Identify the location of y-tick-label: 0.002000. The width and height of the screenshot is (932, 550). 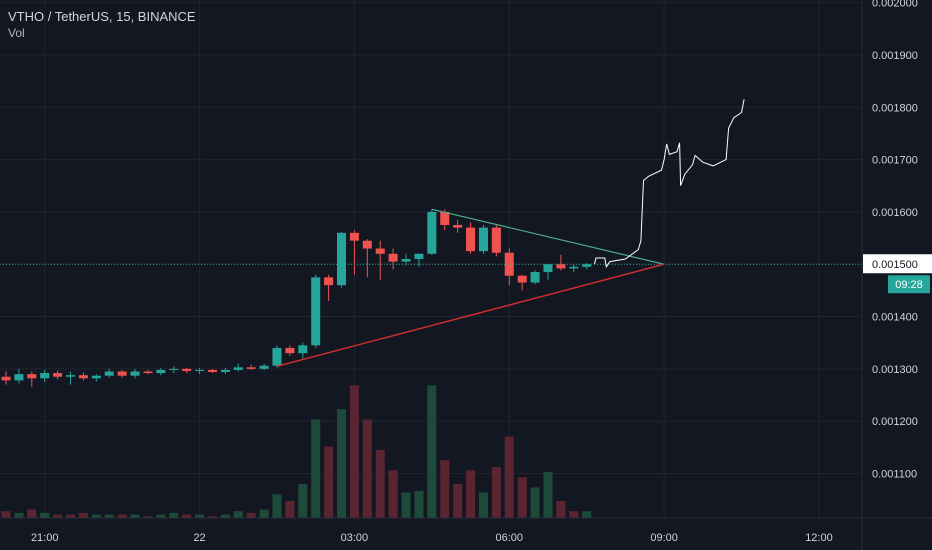
(895, 5).